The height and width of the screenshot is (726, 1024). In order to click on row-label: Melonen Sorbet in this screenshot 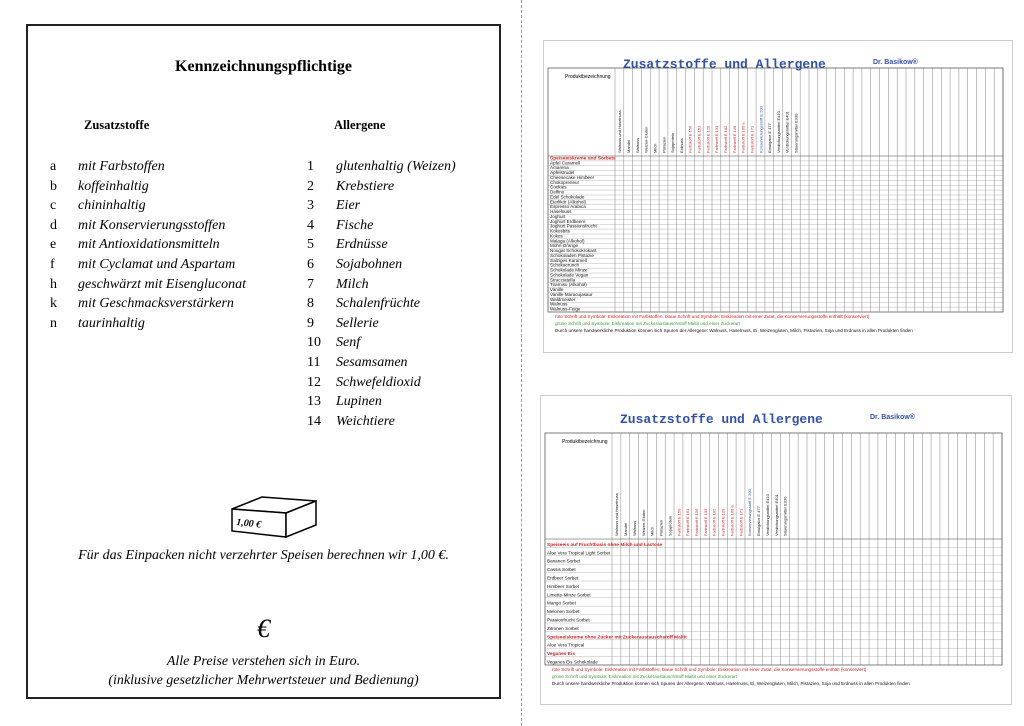, I will do `click(563, 611)`.